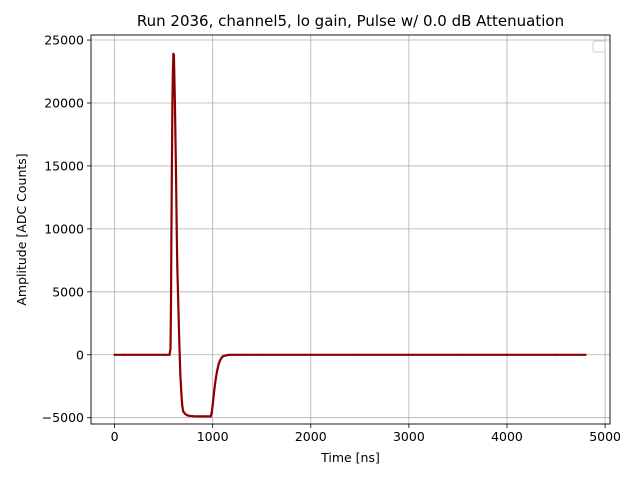 Image resolution: width=640 pixels, height=480 pixels. Describe the element at coordinates (64, 102) in the screenshot. I see `y-tick-label: 20000` at that location.